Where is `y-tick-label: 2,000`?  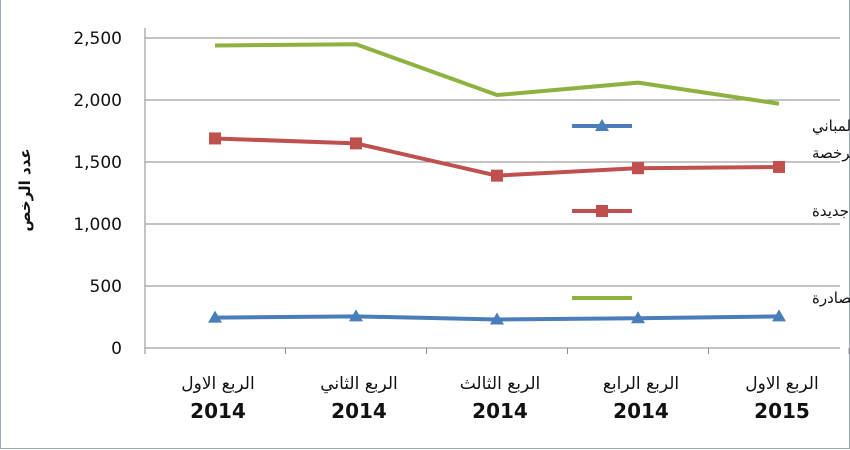
y-tick-label: 2,000 is located at coordinates (97, 101).